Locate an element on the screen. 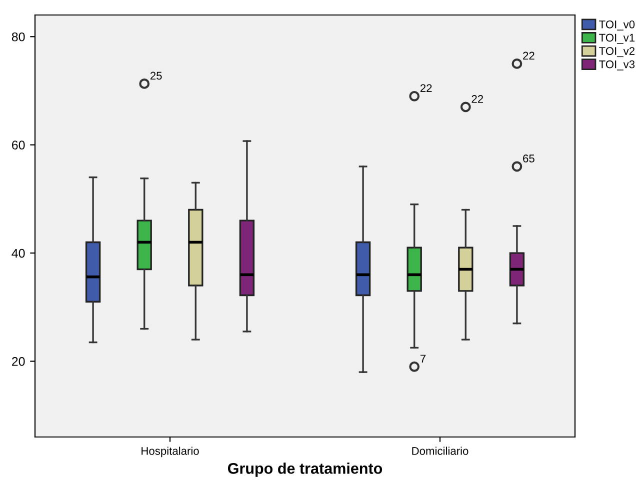 The height and width of the screenshot is (481, 642). annotation: 65 is located at coordinates (528, 158).